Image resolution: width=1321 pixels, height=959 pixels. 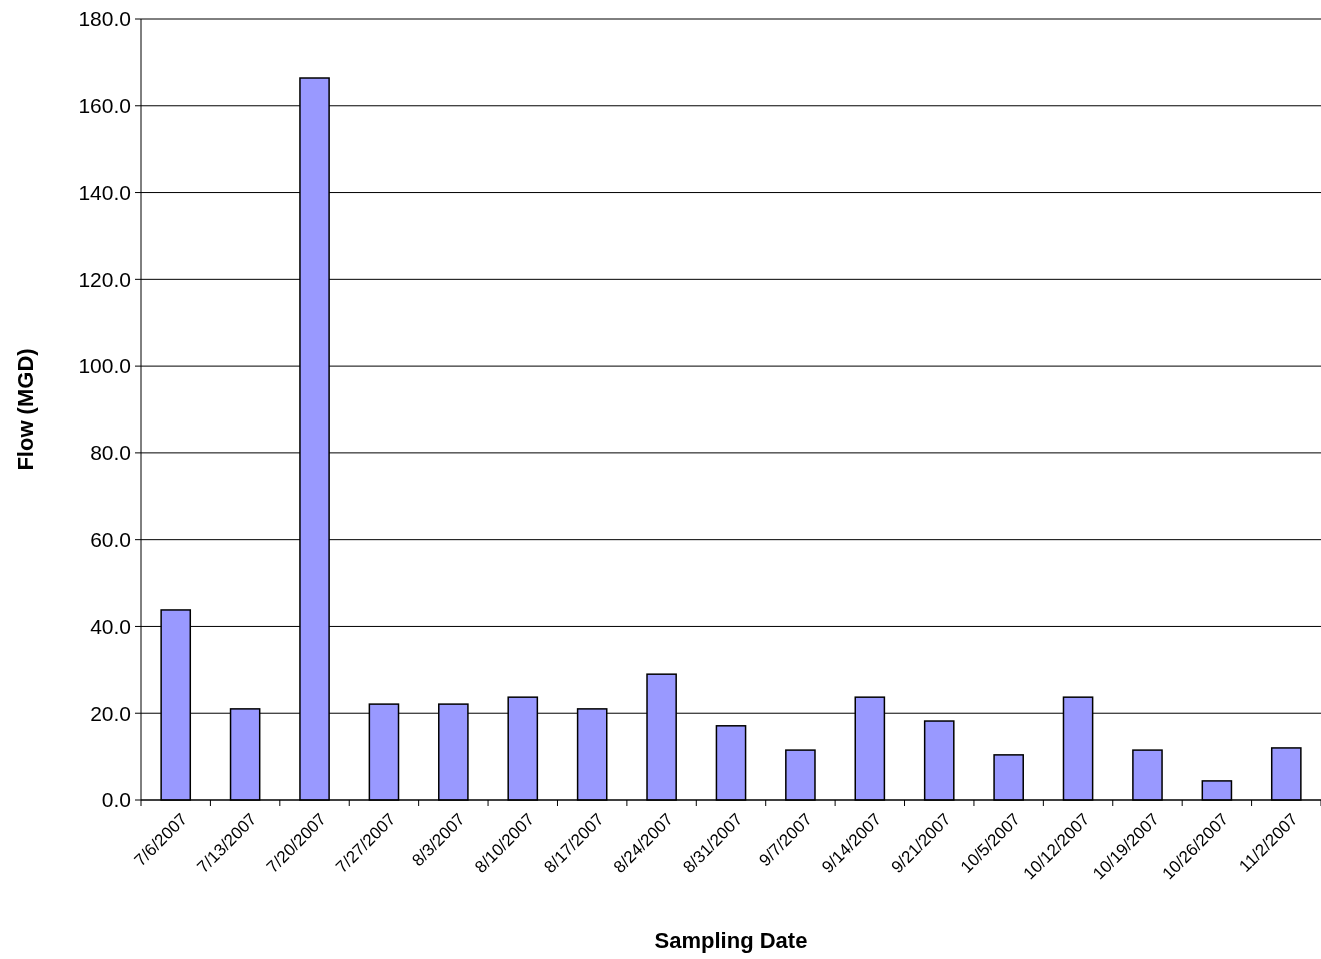 I want to click on y-tick-label: 20.0, so click(x=110, y=713).